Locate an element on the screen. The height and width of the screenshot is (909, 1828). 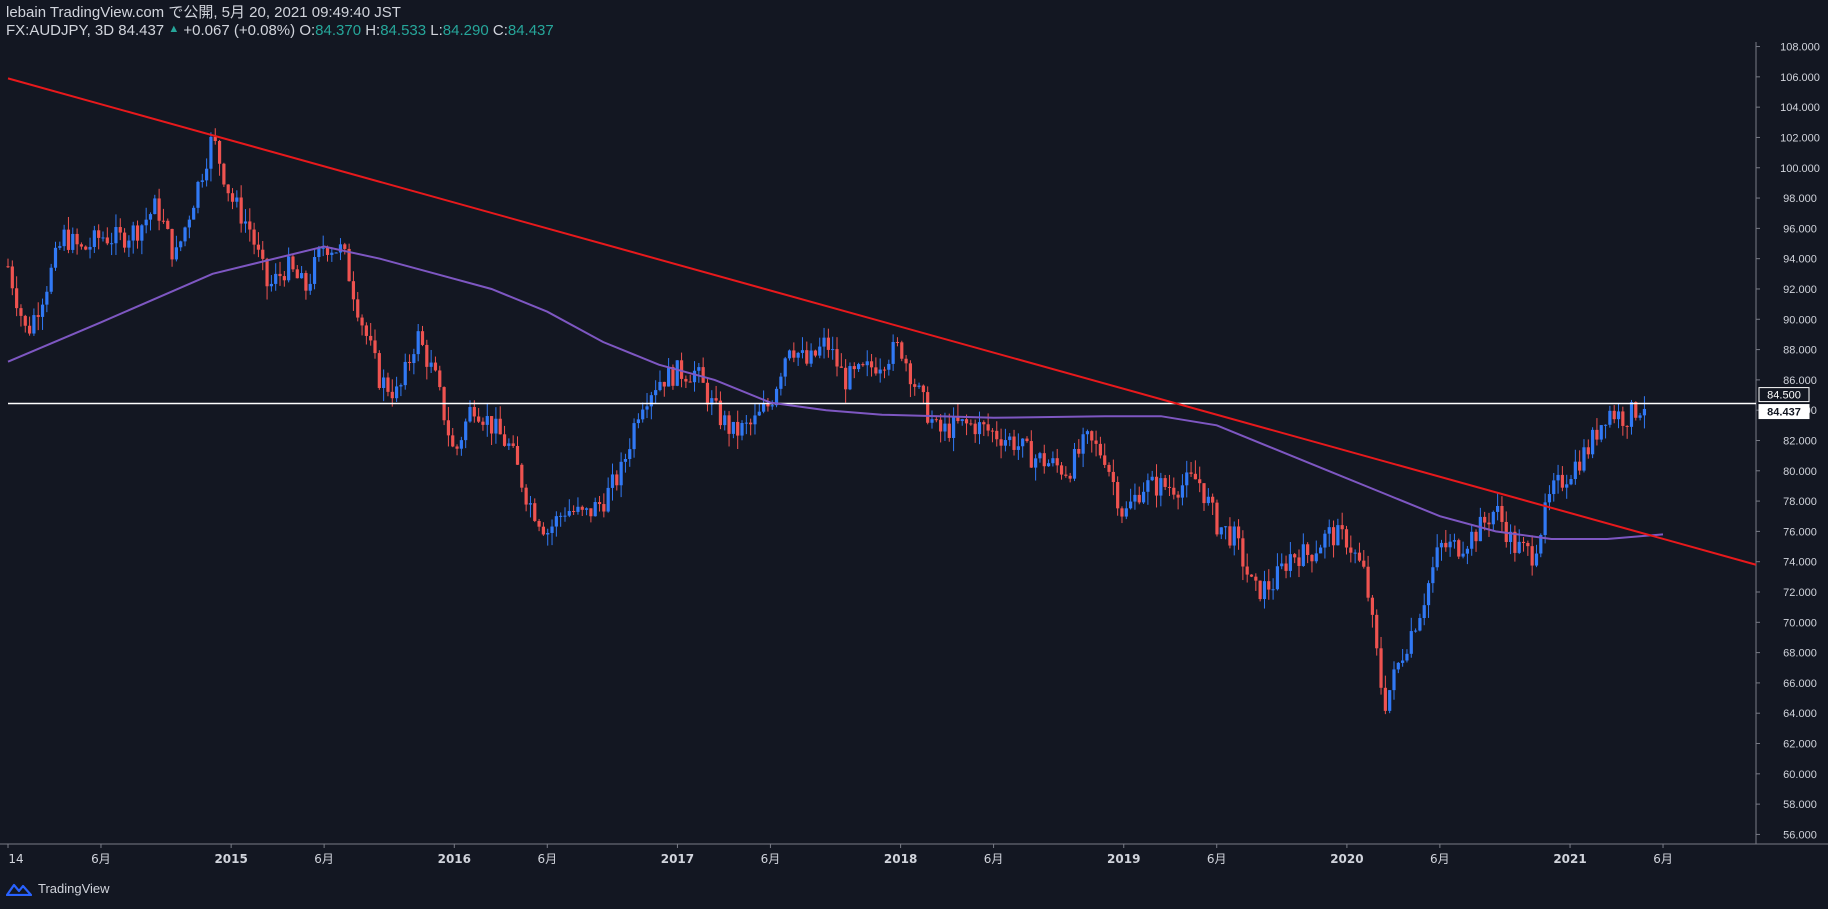
tradingview-logo-icon is located at coordinates (19, 889).